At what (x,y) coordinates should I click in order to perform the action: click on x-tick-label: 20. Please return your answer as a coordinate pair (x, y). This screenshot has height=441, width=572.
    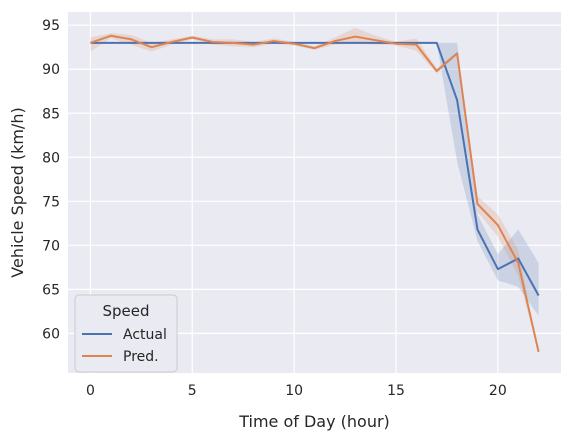
    Looking at the image, I should click on (498, 391).